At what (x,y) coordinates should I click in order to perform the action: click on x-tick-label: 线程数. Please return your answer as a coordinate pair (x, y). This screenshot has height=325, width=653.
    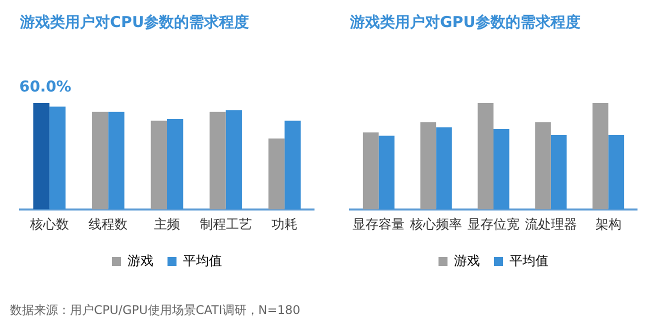
    Looking at the image, I should click on (108, 225).